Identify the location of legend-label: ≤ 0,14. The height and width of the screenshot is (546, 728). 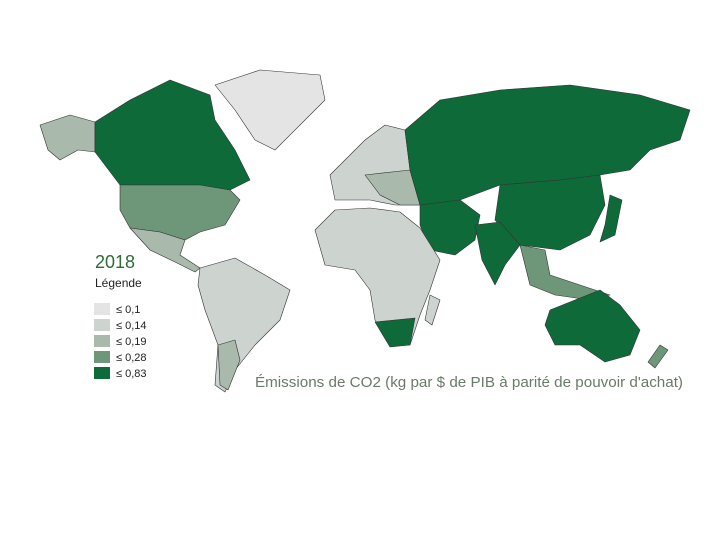
(131, 326).